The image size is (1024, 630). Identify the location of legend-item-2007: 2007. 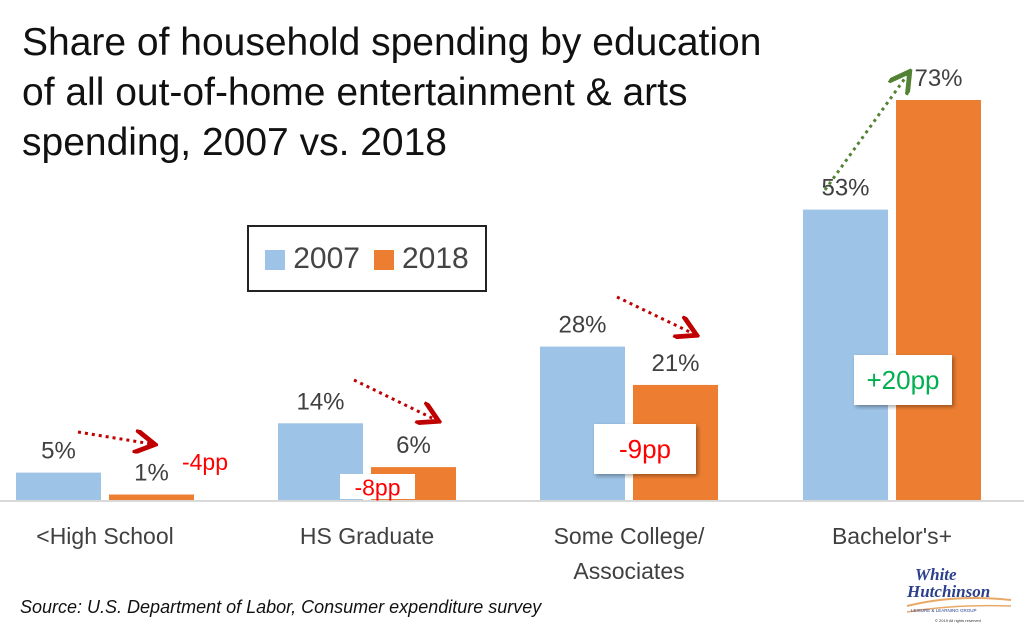
(312, 259).